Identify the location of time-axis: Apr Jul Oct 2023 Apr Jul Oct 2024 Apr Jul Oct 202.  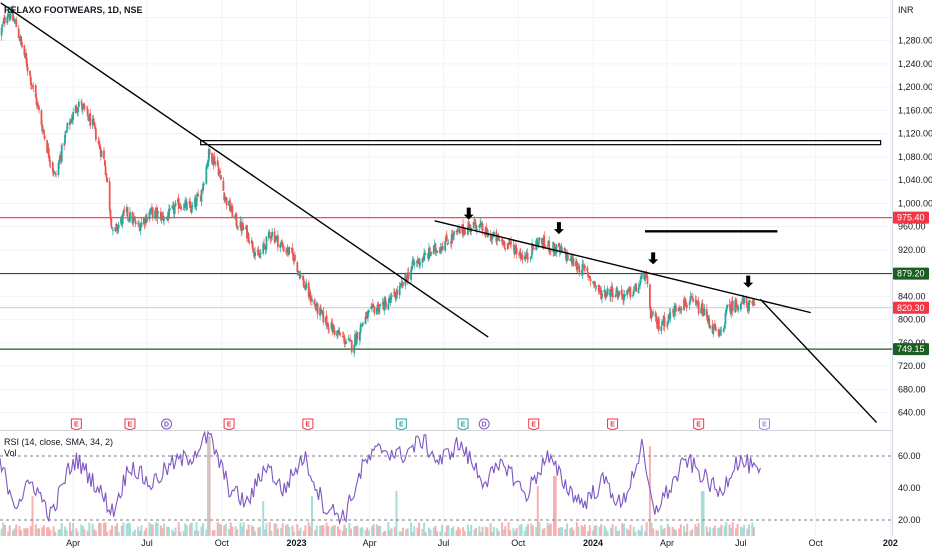
(482, 543).